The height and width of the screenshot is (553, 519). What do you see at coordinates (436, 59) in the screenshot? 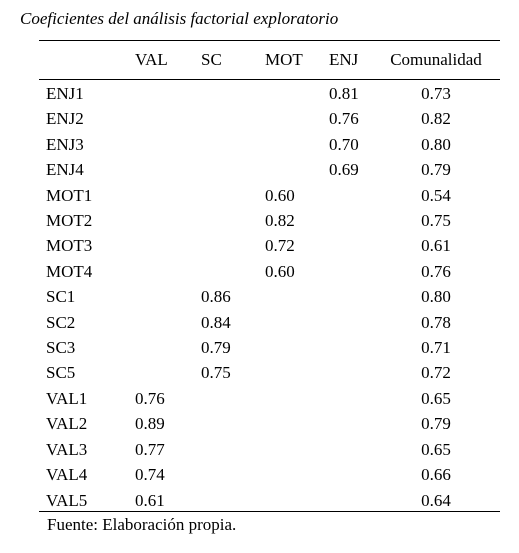
I see `header-comunalidad: Comunalidad` at bounding box center [436, 59].